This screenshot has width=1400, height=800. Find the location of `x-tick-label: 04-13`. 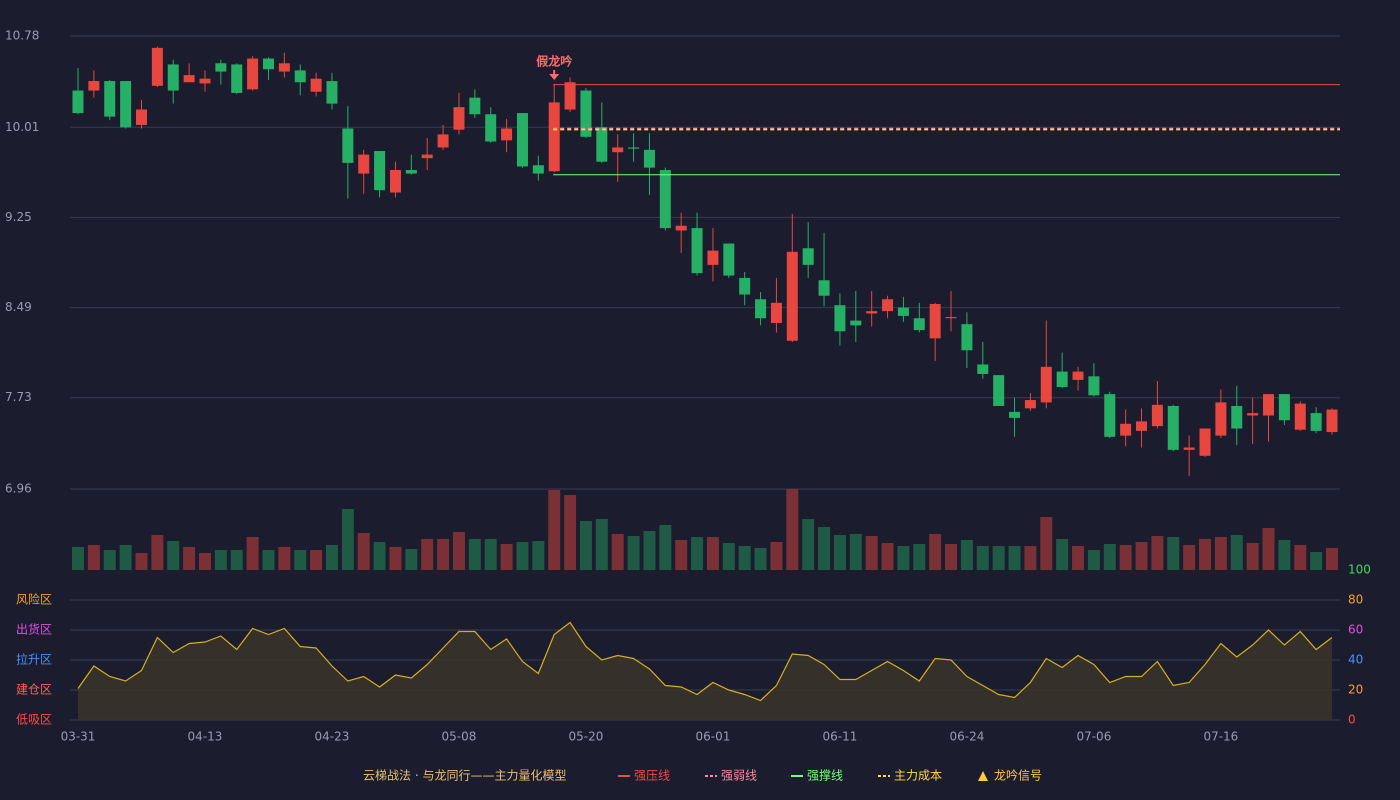

x-tick-label: 04-13 is located at coordinates (205, 737).